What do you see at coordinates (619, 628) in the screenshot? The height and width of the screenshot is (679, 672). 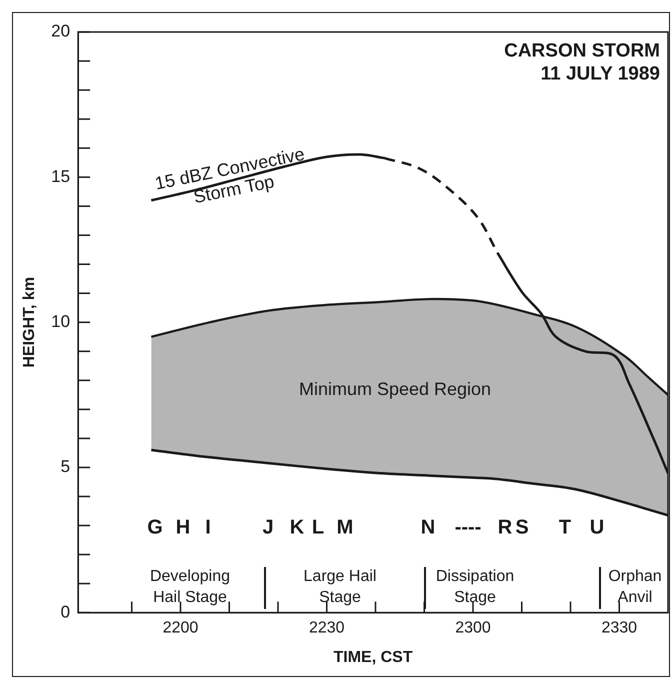 I see `x-tick-label: 2330` at bounding box center [619, 628].